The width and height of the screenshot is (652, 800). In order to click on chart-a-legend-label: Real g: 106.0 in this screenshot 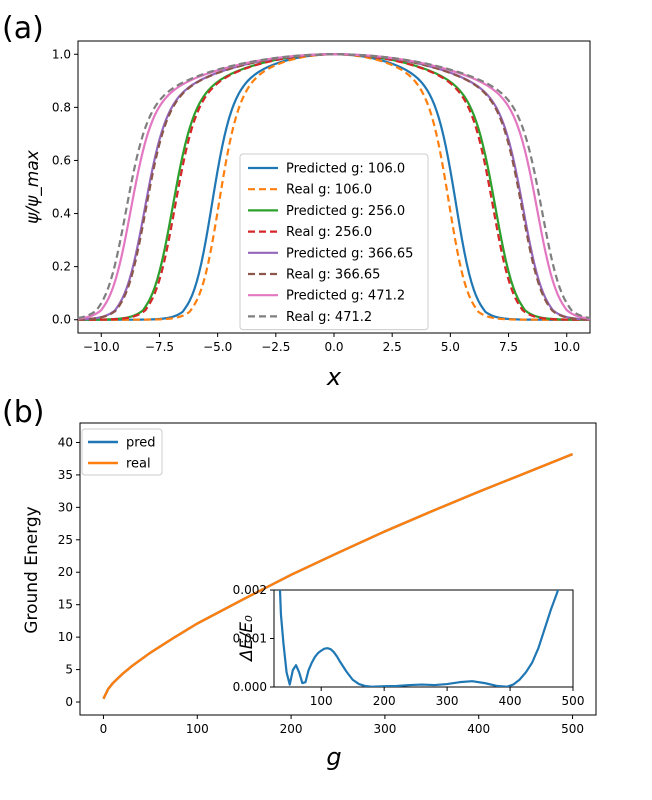, I will do `click(329, 190)`.